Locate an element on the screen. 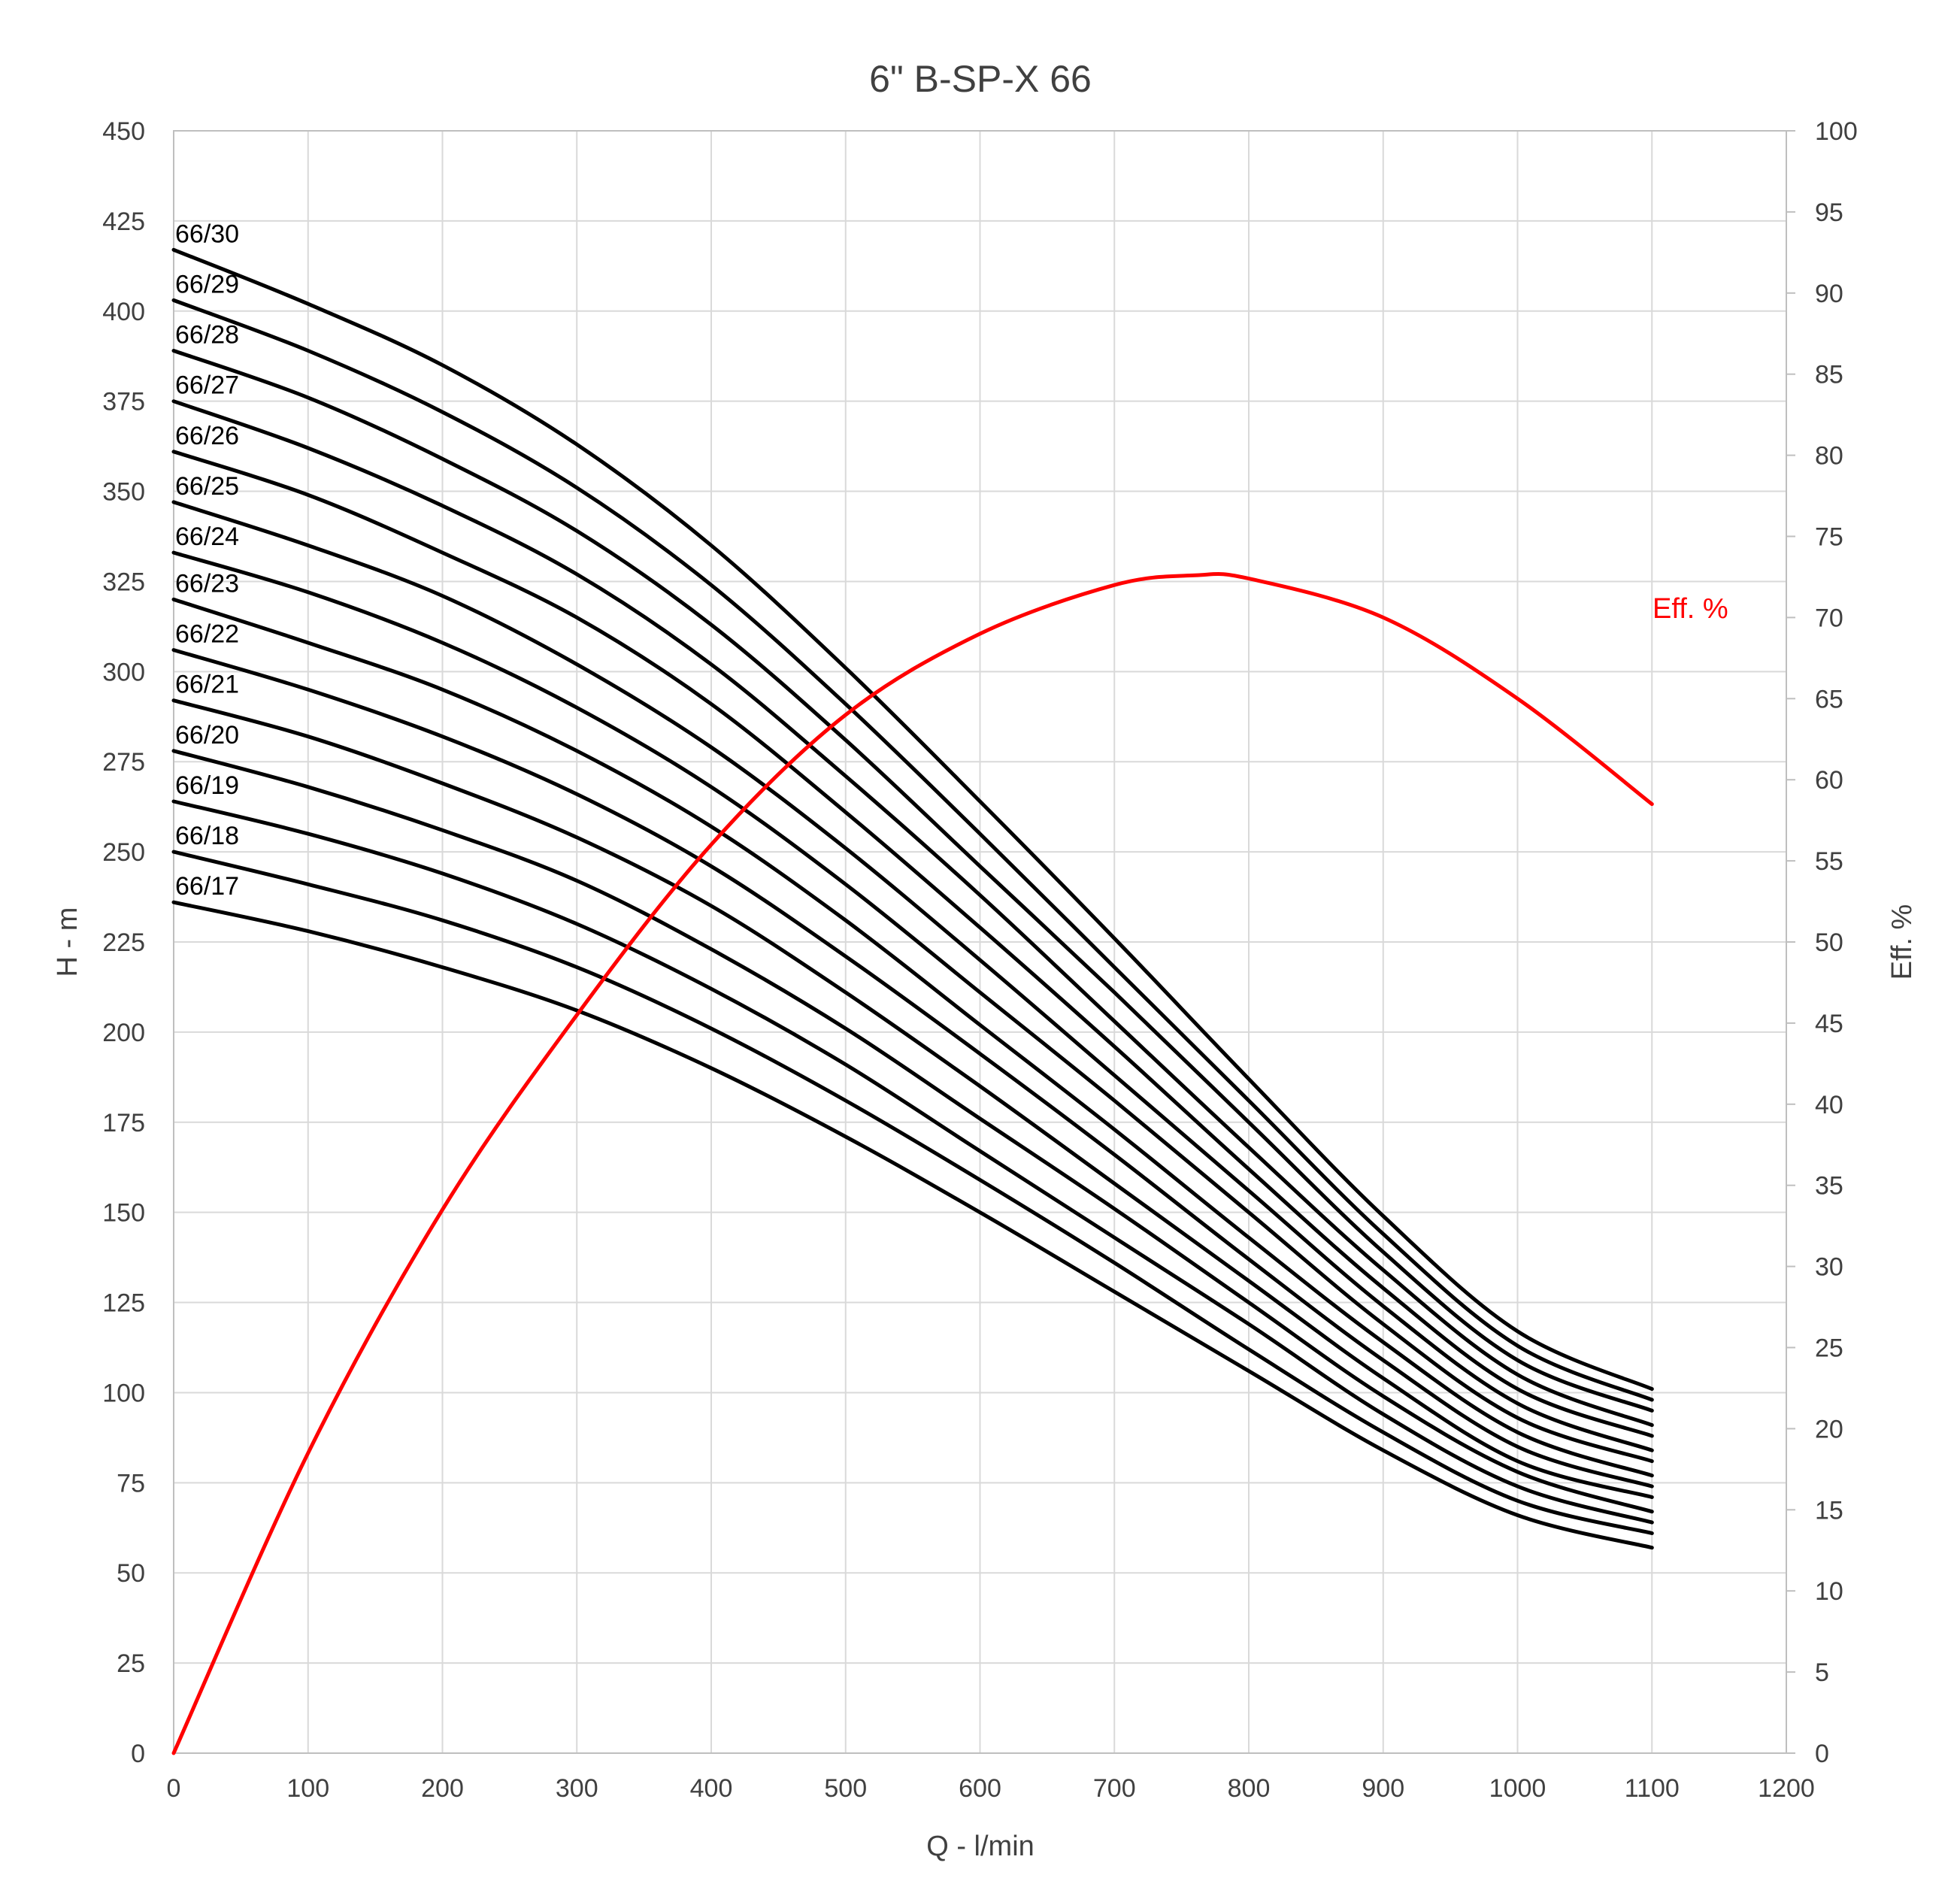 Image resolution: width=1960 pixels, height=1902 pixels. curve-label-66-27: 66/27 is located at coordinates (207, 385).